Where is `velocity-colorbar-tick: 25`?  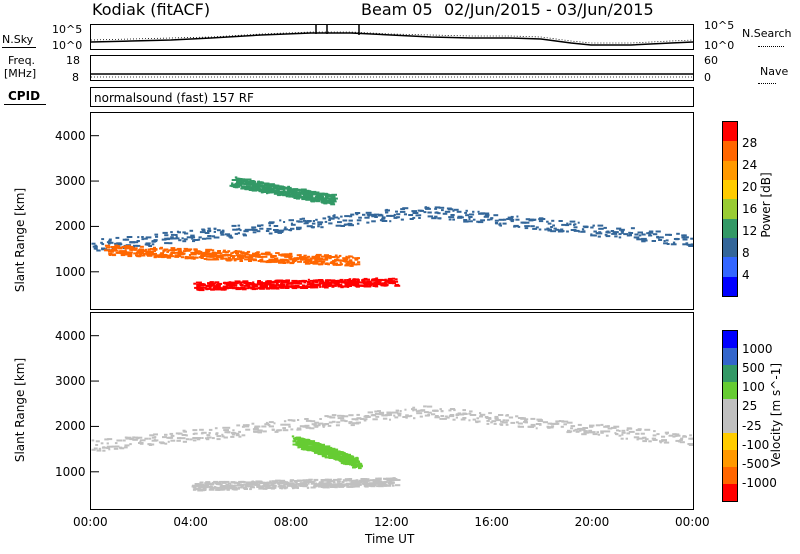
velocity-colorbar-tick: 25 is located at coordinates (750, 406).